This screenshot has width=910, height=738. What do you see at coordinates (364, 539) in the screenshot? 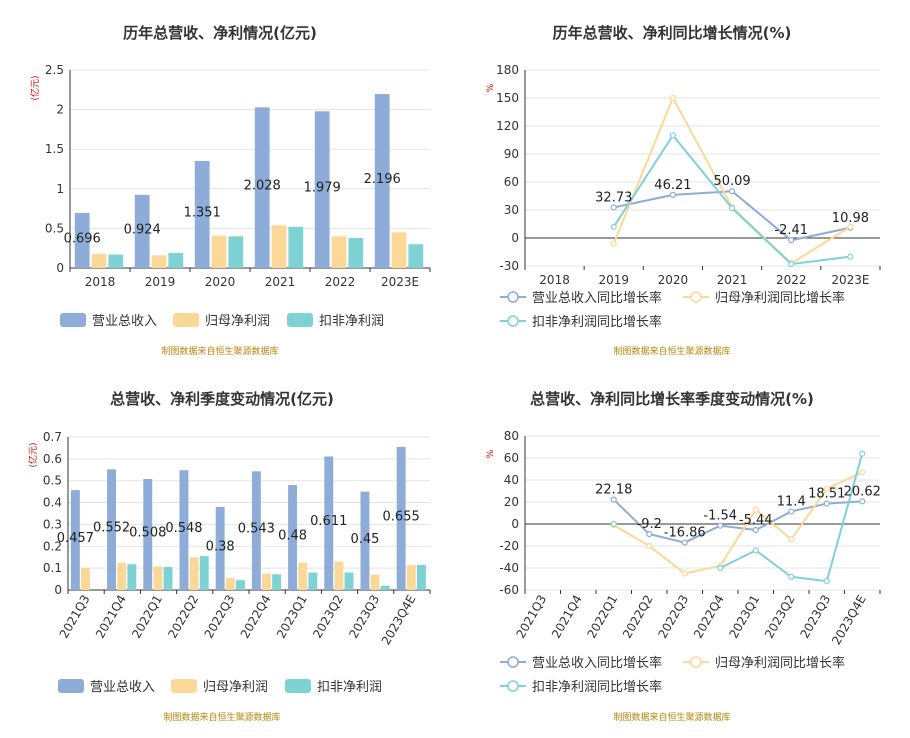
I see `data-label: 0.45` at bounding box center [364, 539].